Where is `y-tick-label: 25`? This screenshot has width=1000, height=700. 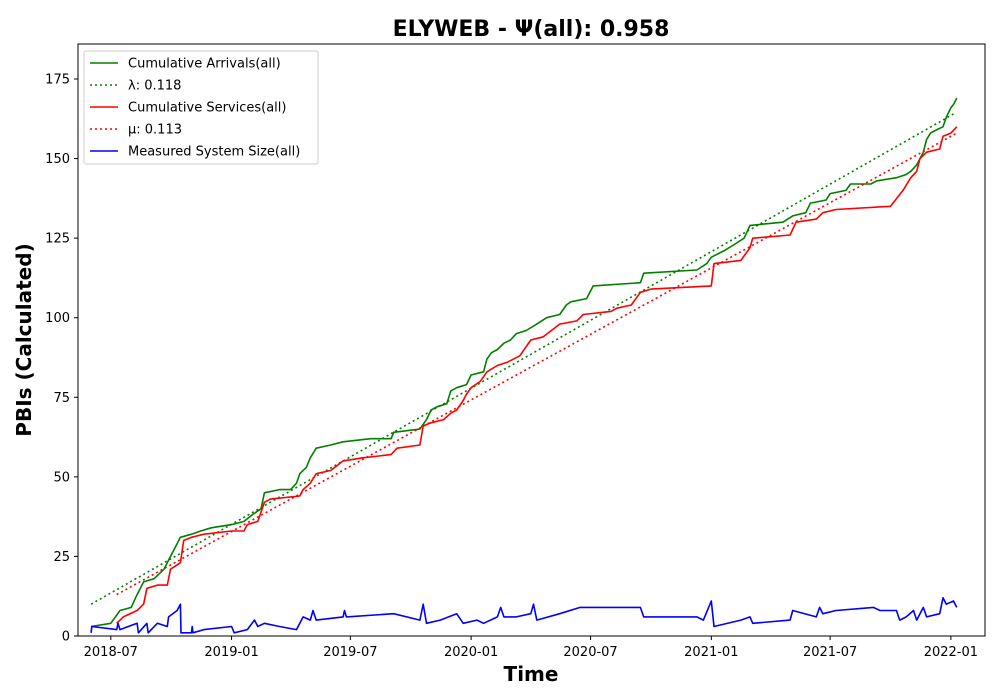
y-tick-label: 25 is located at coordinates (61, 557).